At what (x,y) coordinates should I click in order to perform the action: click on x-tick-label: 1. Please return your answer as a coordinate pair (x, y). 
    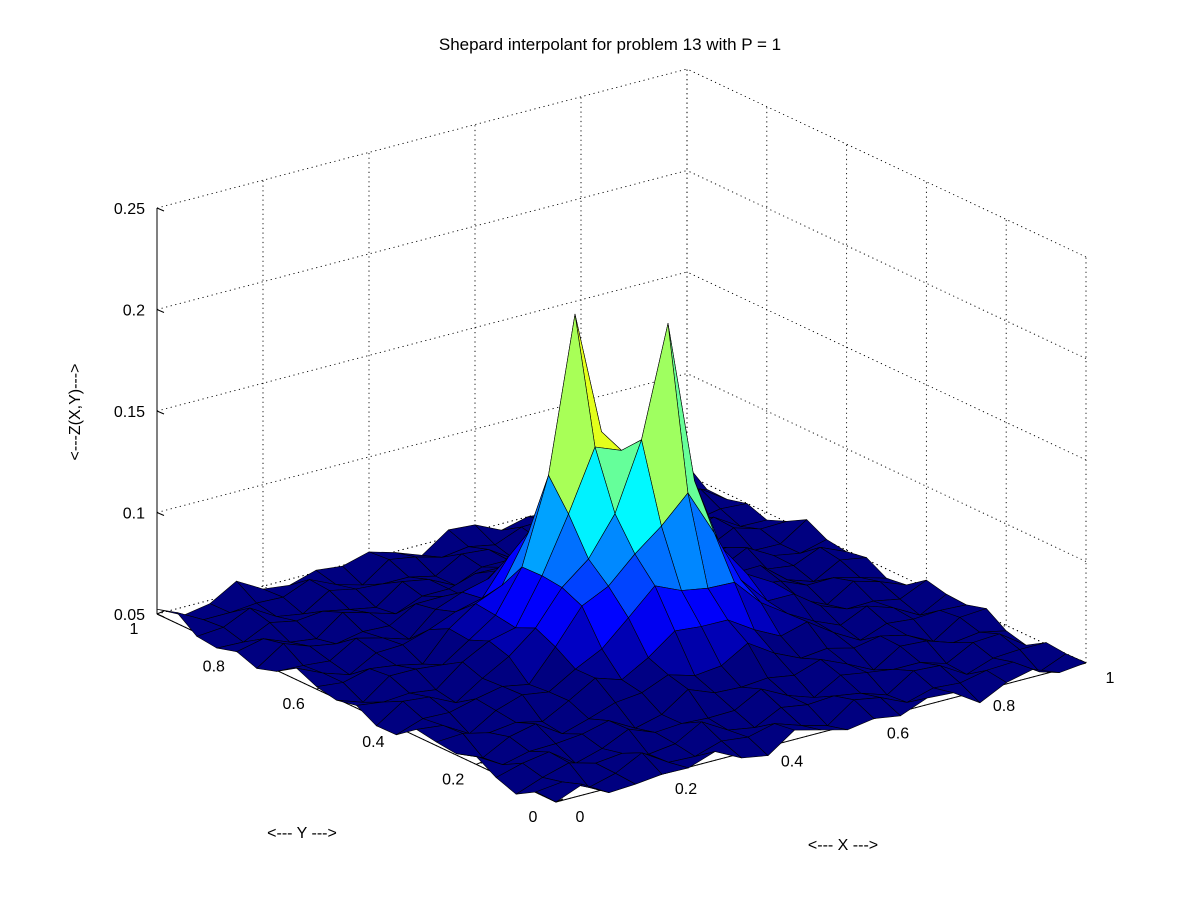
    Looking at the image, I should click on (1110, 678).